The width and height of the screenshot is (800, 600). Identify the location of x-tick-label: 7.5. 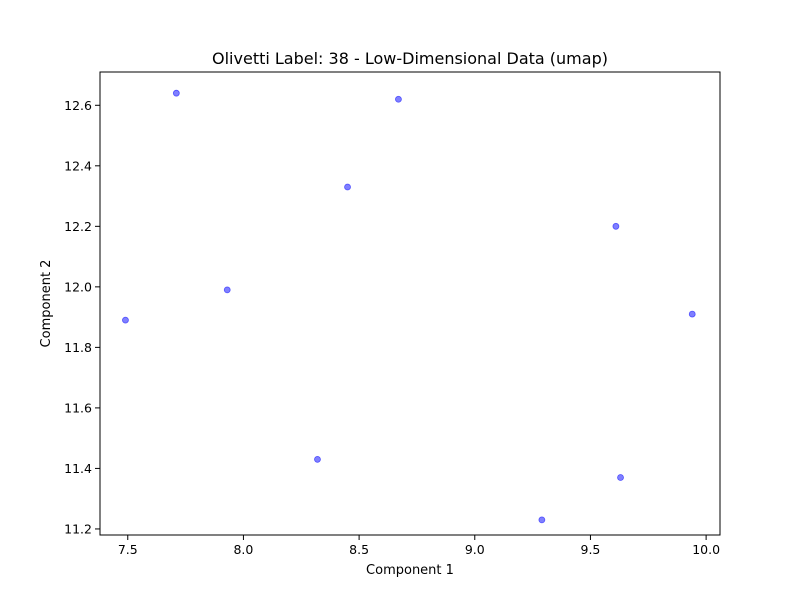
(128, 549).